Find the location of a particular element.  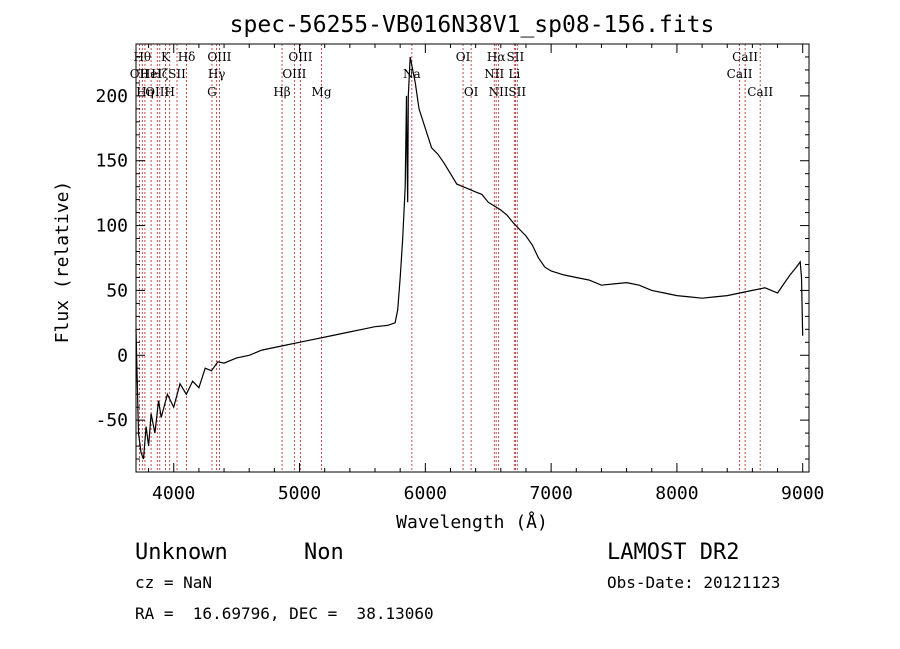

line-label: G is located at coordinates (212, 92).